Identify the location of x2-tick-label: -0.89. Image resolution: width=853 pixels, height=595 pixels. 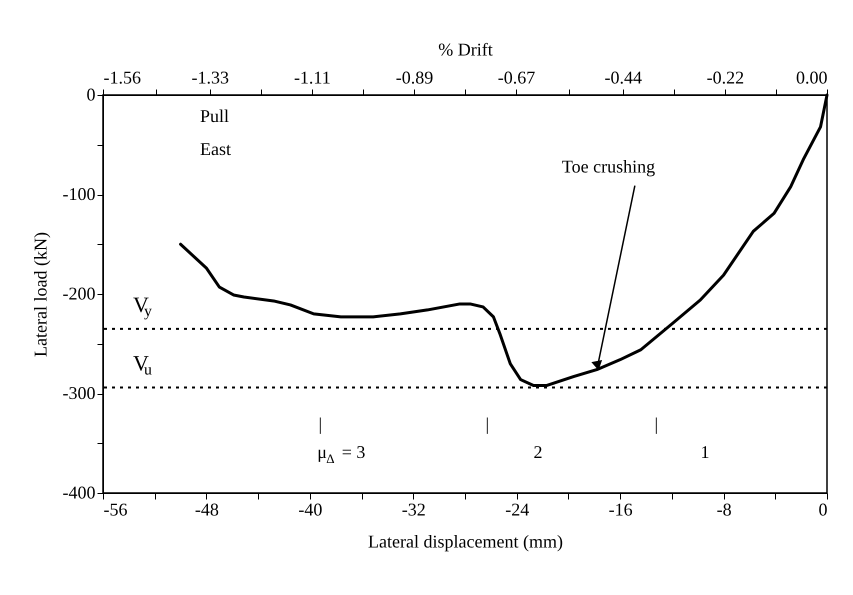
(415, 78).